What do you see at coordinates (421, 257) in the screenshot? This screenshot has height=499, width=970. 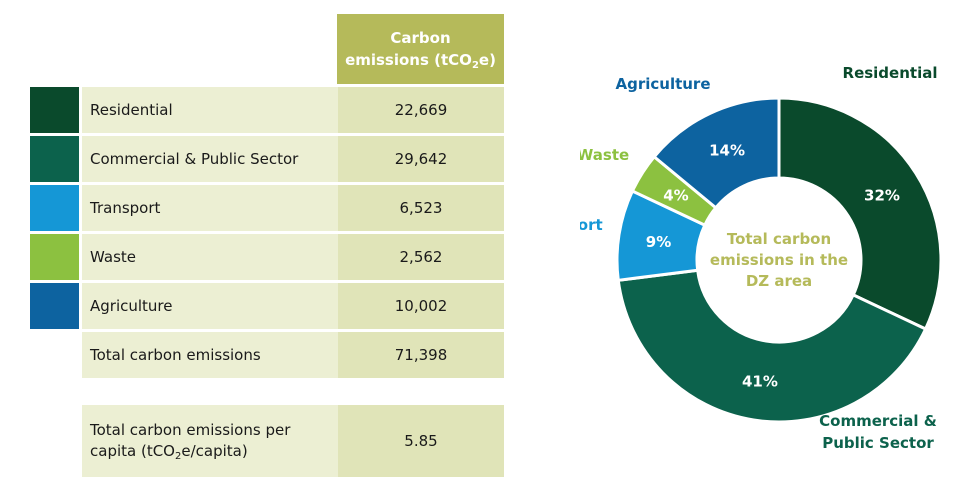 I see `row-value: 2,562` at bounding box center [421, 257].